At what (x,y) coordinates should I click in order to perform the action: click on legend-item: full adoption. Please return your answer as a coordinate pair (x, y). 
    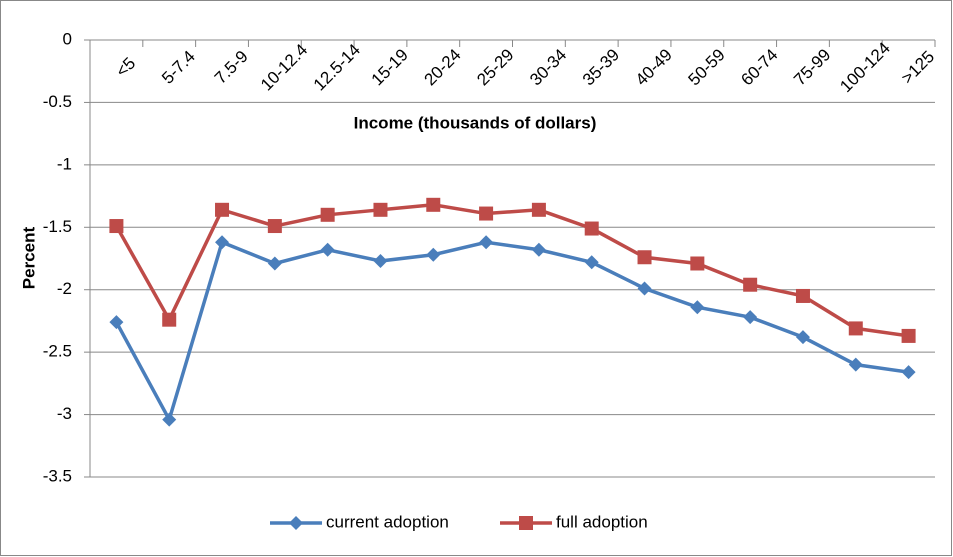
    Looking at the image, I should click on (574, 521).